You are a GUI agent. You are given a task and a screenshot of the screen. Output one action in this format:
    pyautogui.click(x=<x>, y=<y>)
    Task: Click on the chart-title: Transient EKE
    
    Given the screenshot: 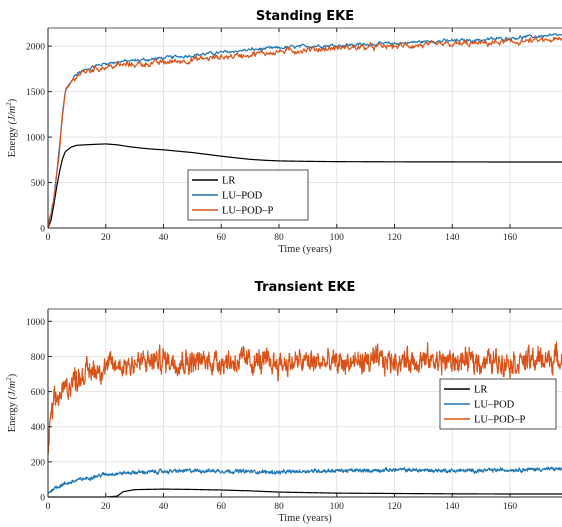 What is the action you would take?
    pyautogui.click(x=305, y=287)
    